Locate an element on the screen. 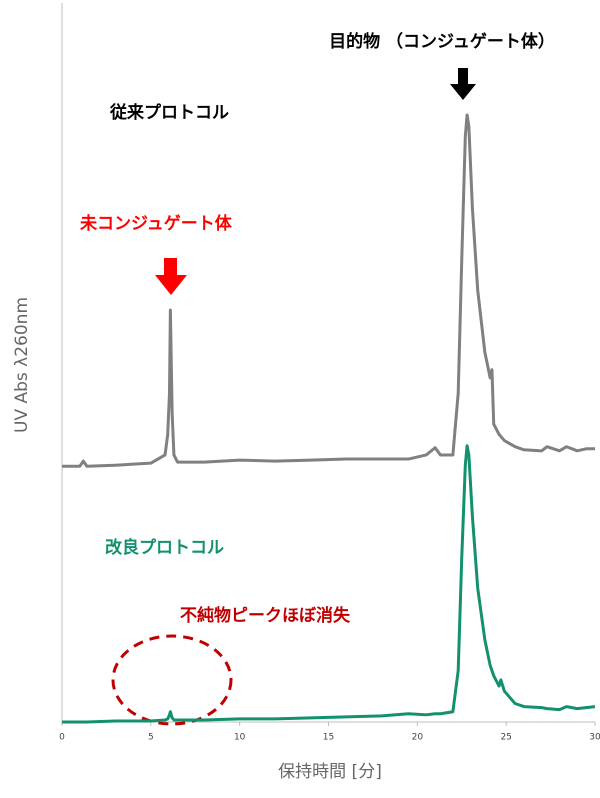 The height and width of the screenshot is (798, 600). x-tick-label: 20 is located at coordinates (418, 738).